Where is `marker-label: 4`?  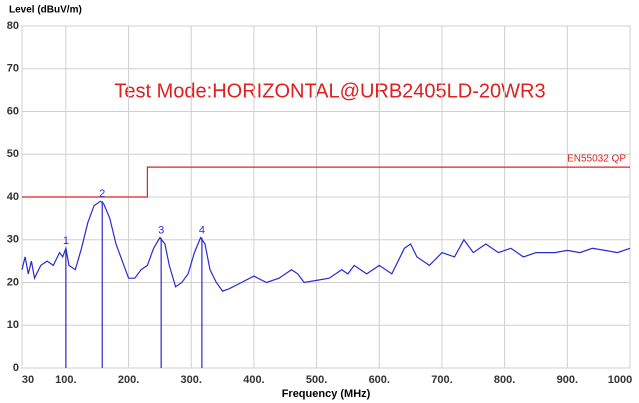
marker-label: 4 is located at coordinates (202, 231).